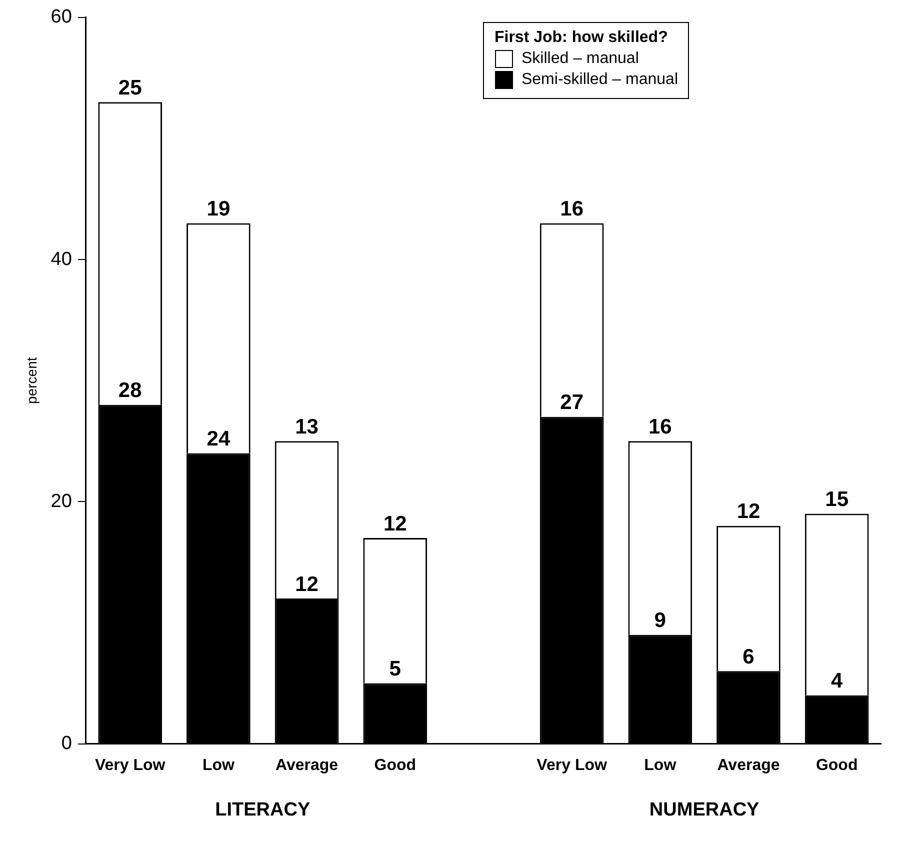  Describe the element at coordinates (660, 620) in the screenshot. I see `data-label: 9` at that location.